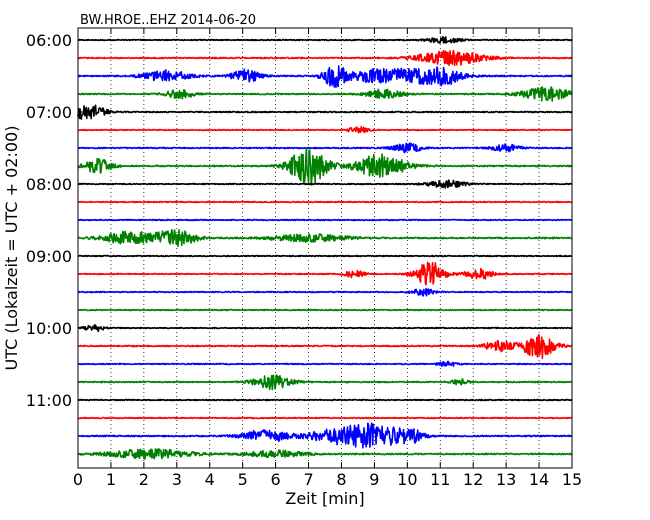 This screenshot has width=650, height=520. I want to click on x-tick-label: 15, so click(572, 479).